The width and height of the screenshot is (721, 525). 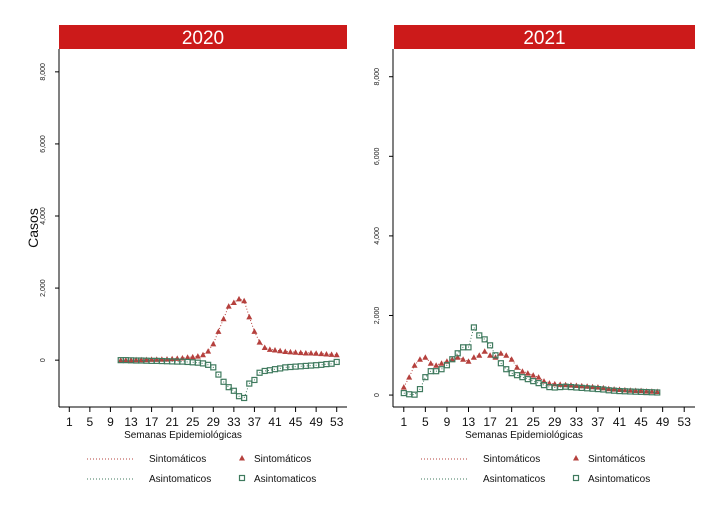 I want to click on x-tick-label: 5, so click(x=425, y=422).